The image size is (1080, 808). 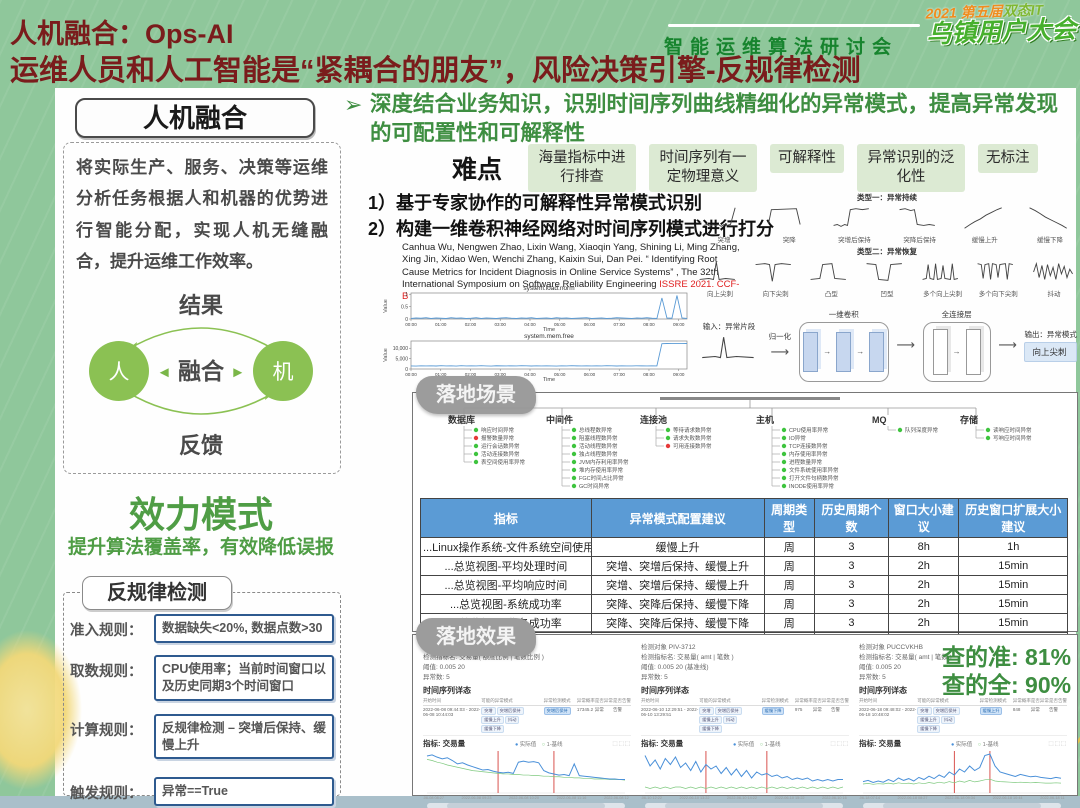 What do you see at coordinates (106, 631) in the screenshot?
I see `rule-label: 准入规则：` at bounding box center [106, 631].